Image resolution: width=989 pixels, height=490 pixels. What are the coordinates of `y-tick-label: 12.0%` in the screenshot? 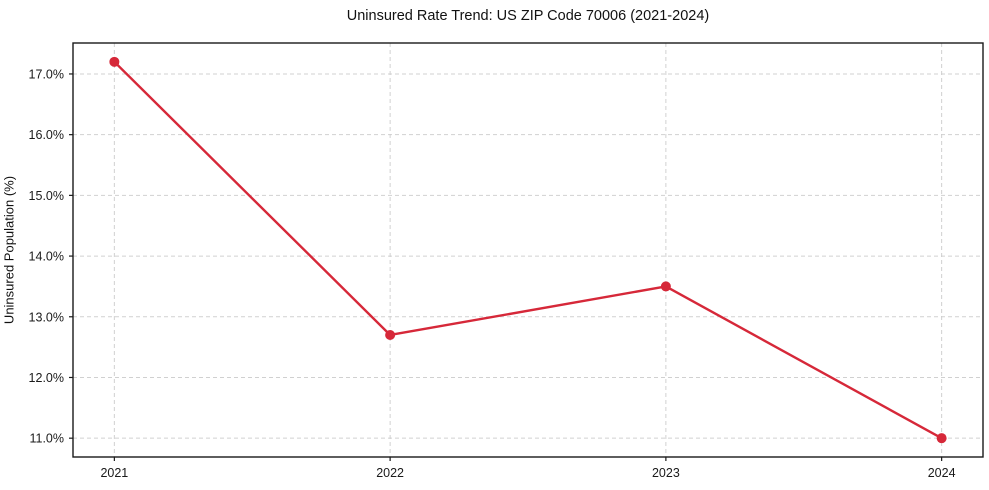 It's located at (46, 378).